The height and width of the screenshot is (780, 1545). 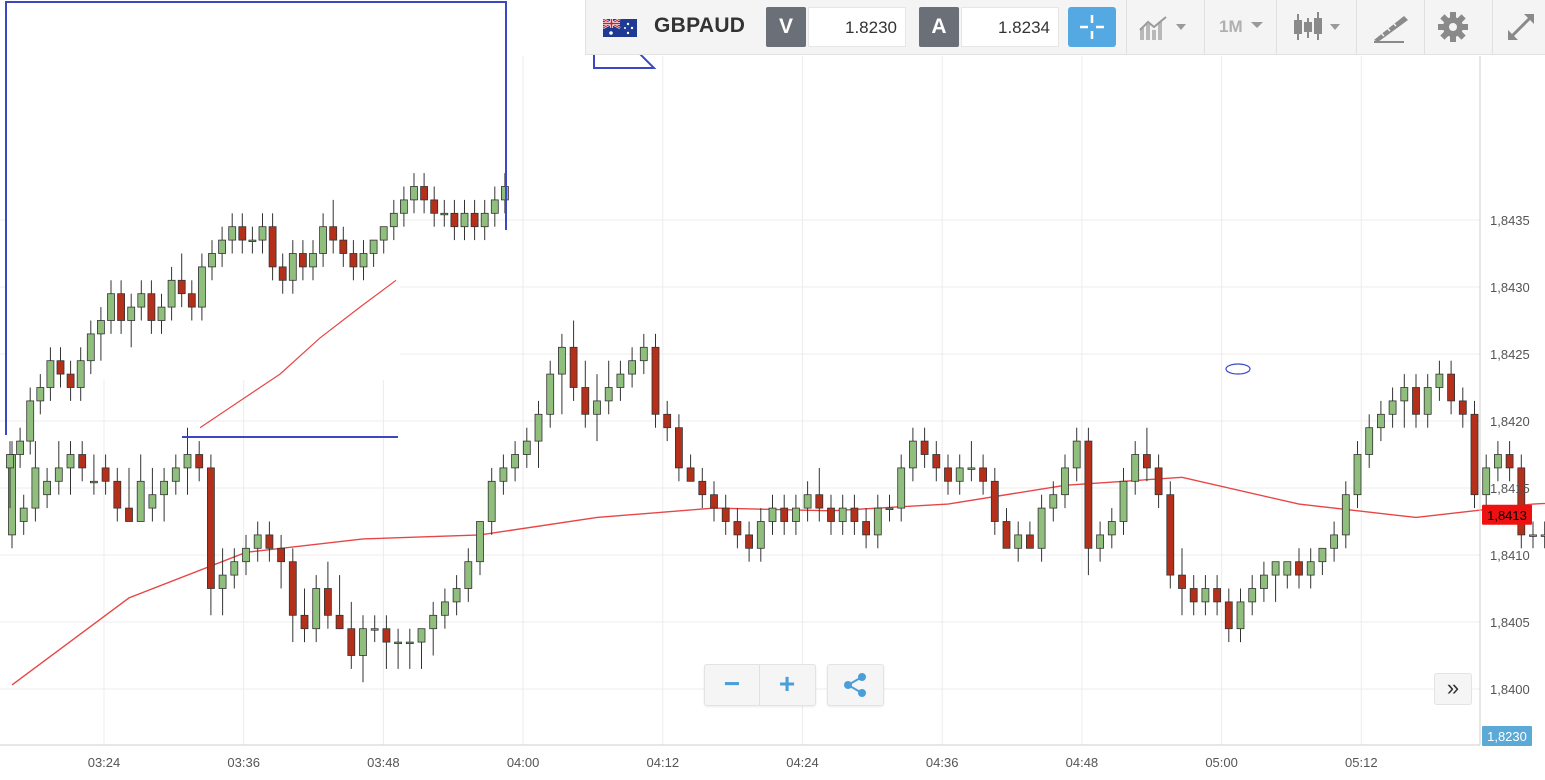 What do you see at coordinates (1507, 514) in the screenshot?
I see `last-price-badge` at bounding box center [1507, 514].